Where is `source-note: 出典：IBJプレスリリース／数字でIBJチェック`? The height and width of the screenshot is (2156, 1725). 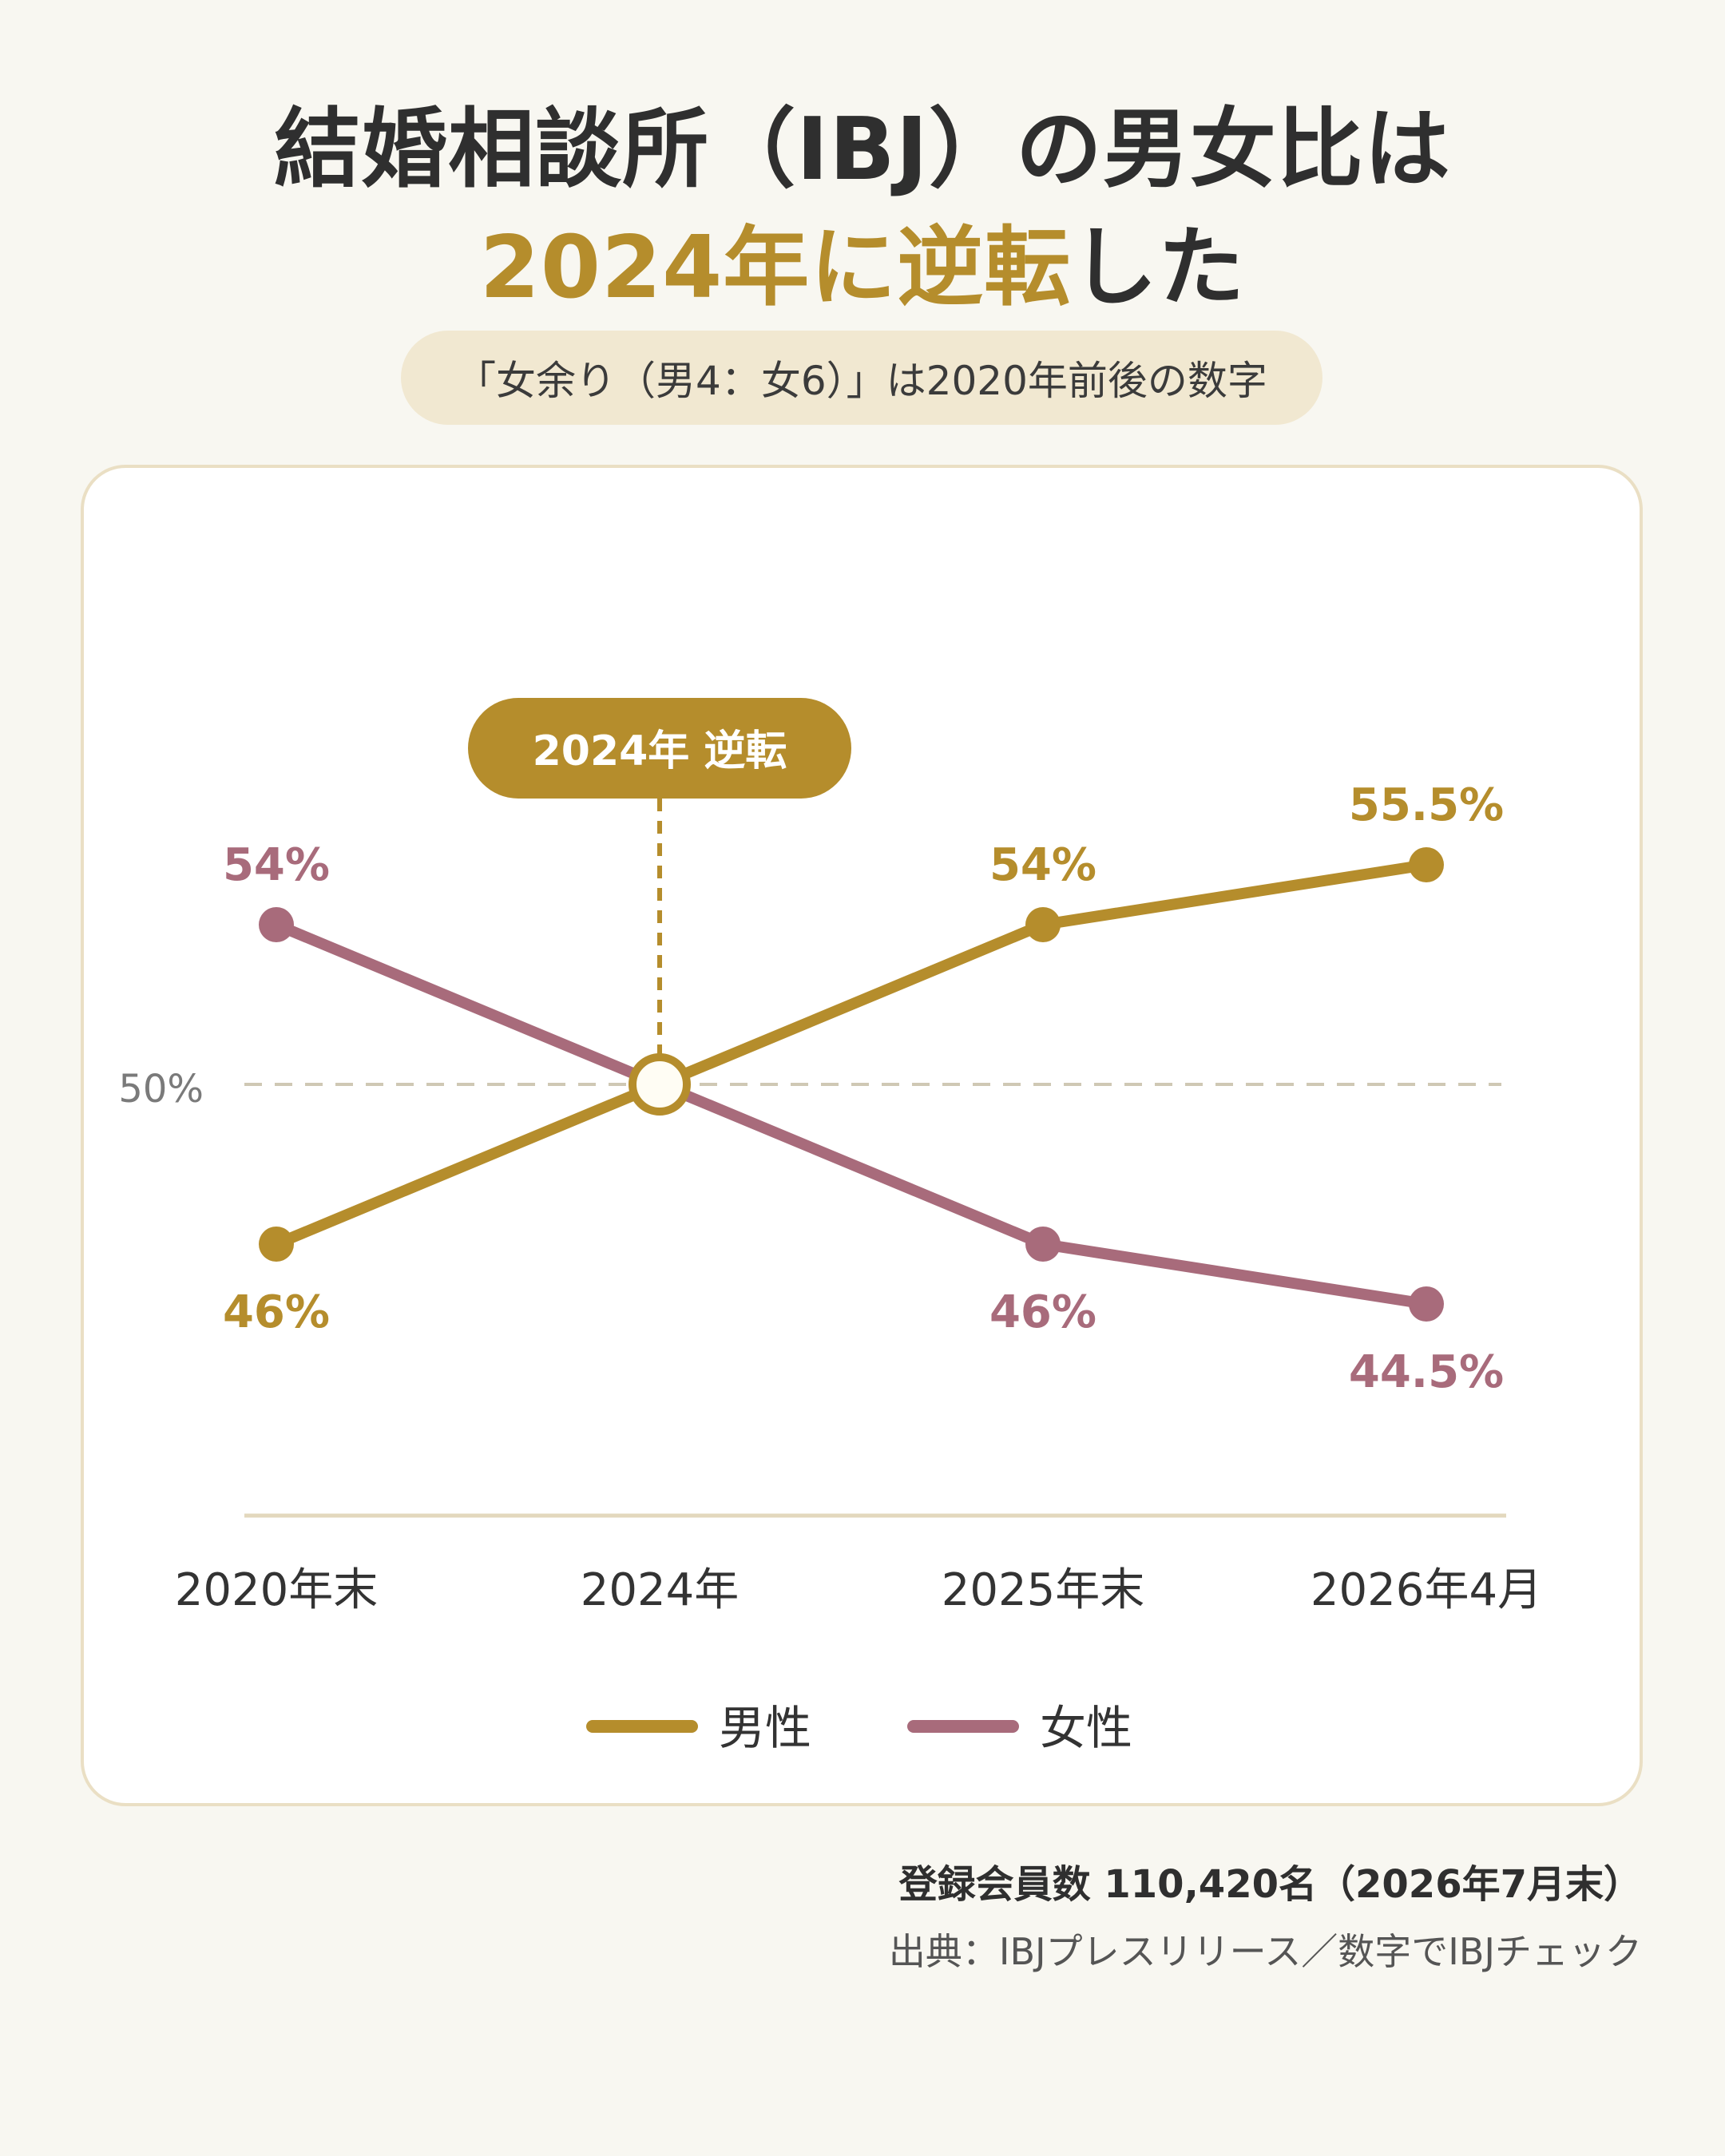 source-note: 出典：IBJプレスリリース／数字でIBJチェック is located at coordinates (1265, 1951).